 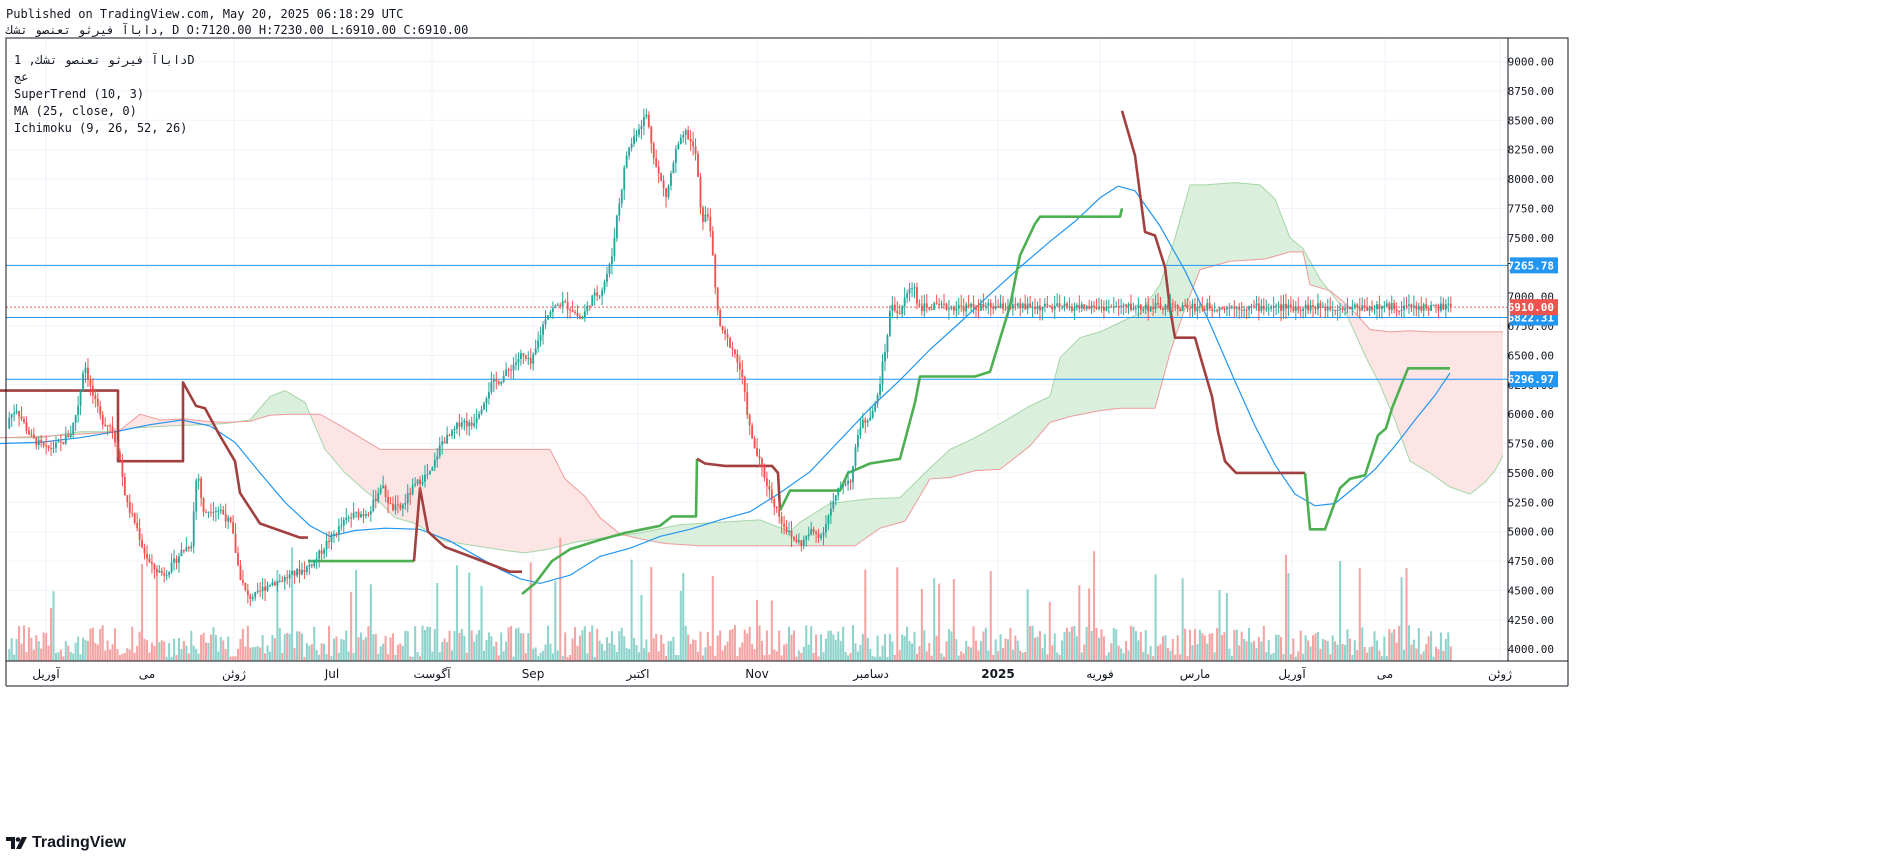 What do you see at coordinates (75, 111) in the screenshot?
I see `legend-ma: MA (25, close, 0)` at bounding box center [75, 111].